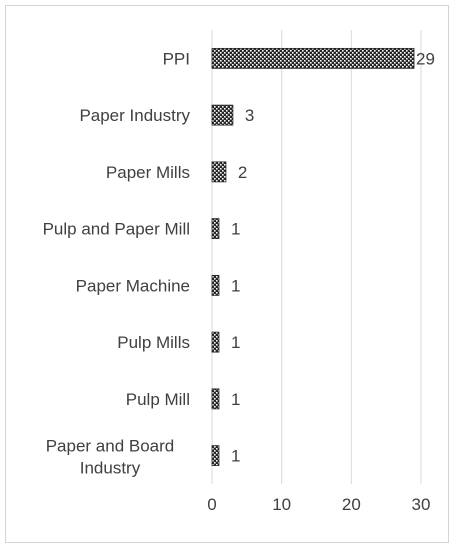 This screenshot has height=550, width=456. Describe the element at coordinates (153, 342) in the screenshot. I see `category-label: Pulp Mills` at that location.